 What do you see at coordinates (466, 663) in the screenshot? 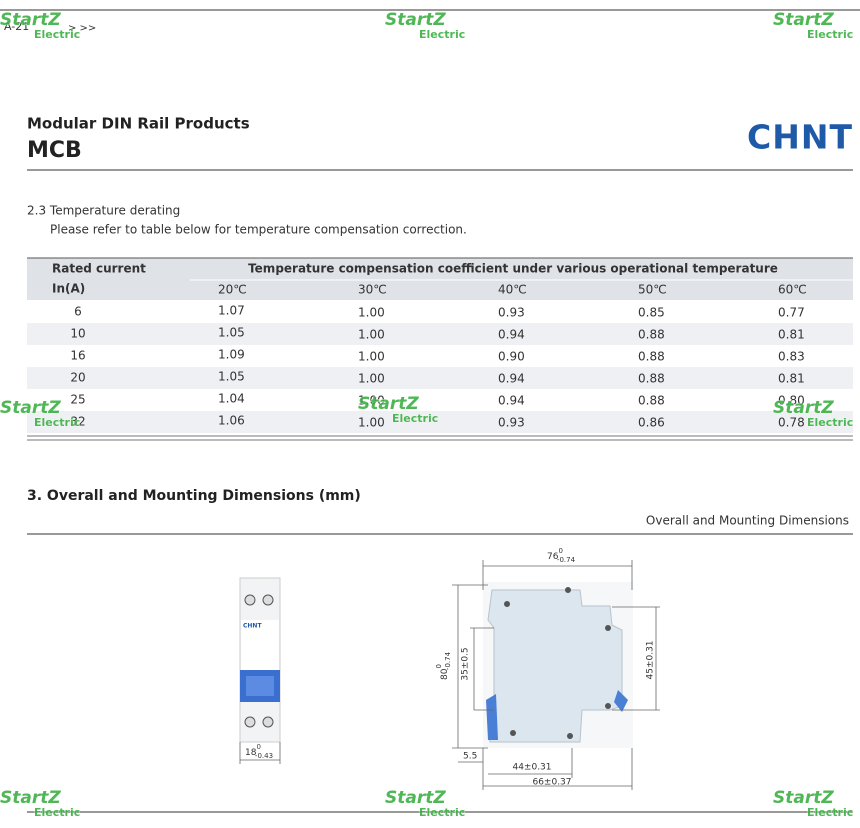
I see `dim-rail-offset: 35±0.5` at bounding box center [466, 663].